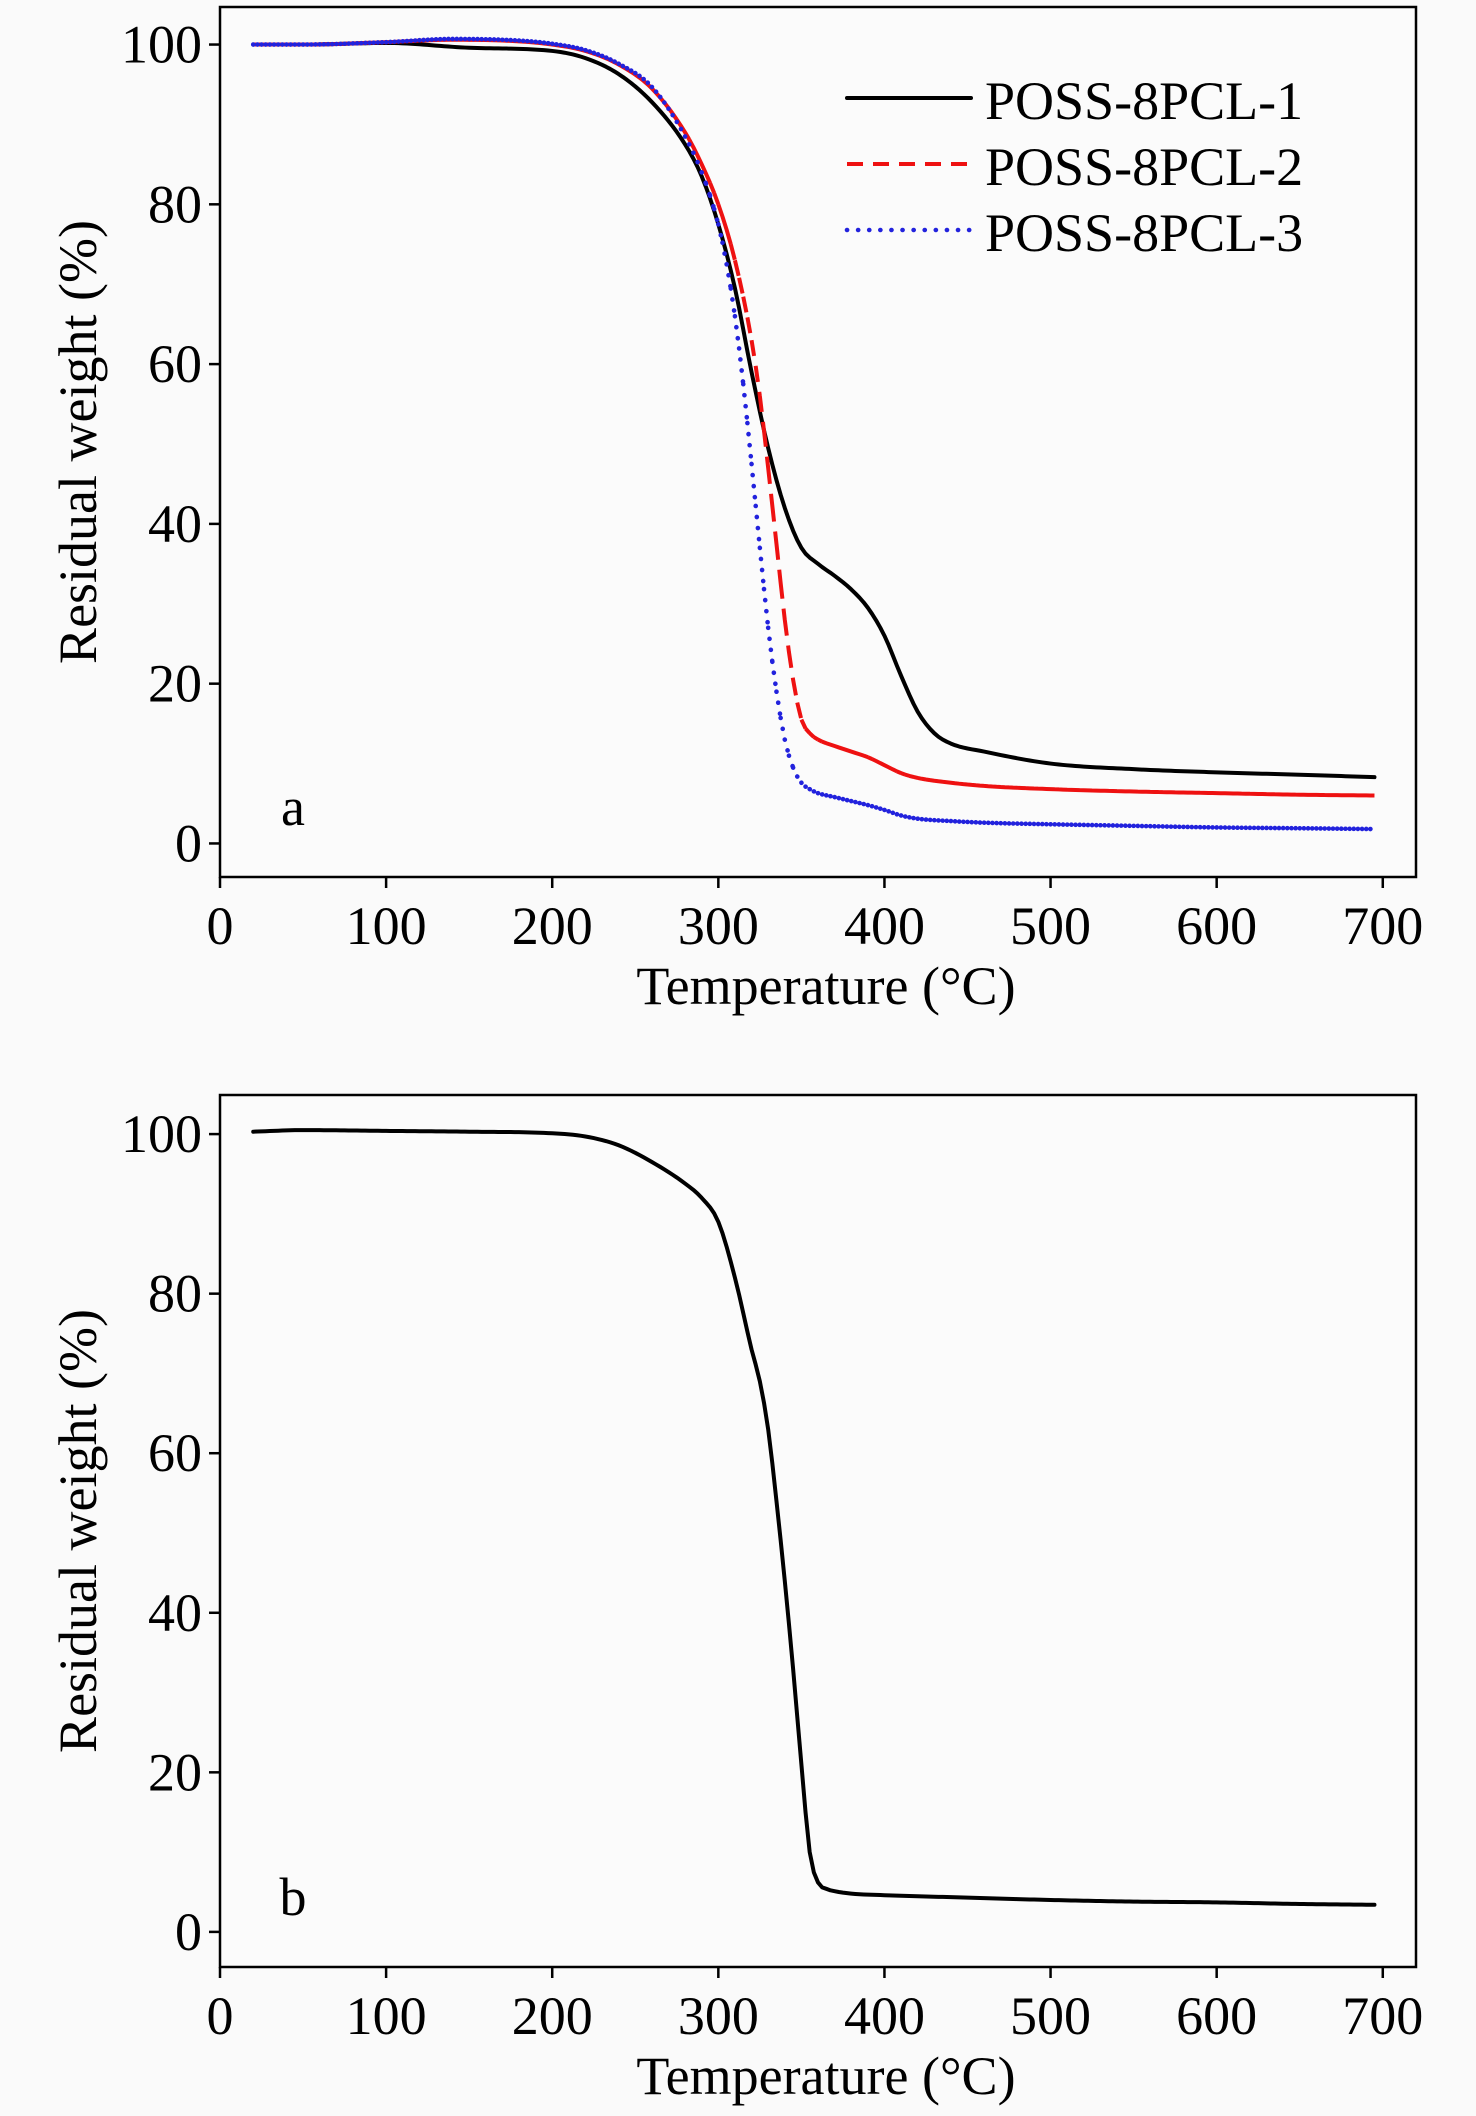 This screenshot has height=2116, width=1476. I want to click on panel-label: a, so click(293, 807).